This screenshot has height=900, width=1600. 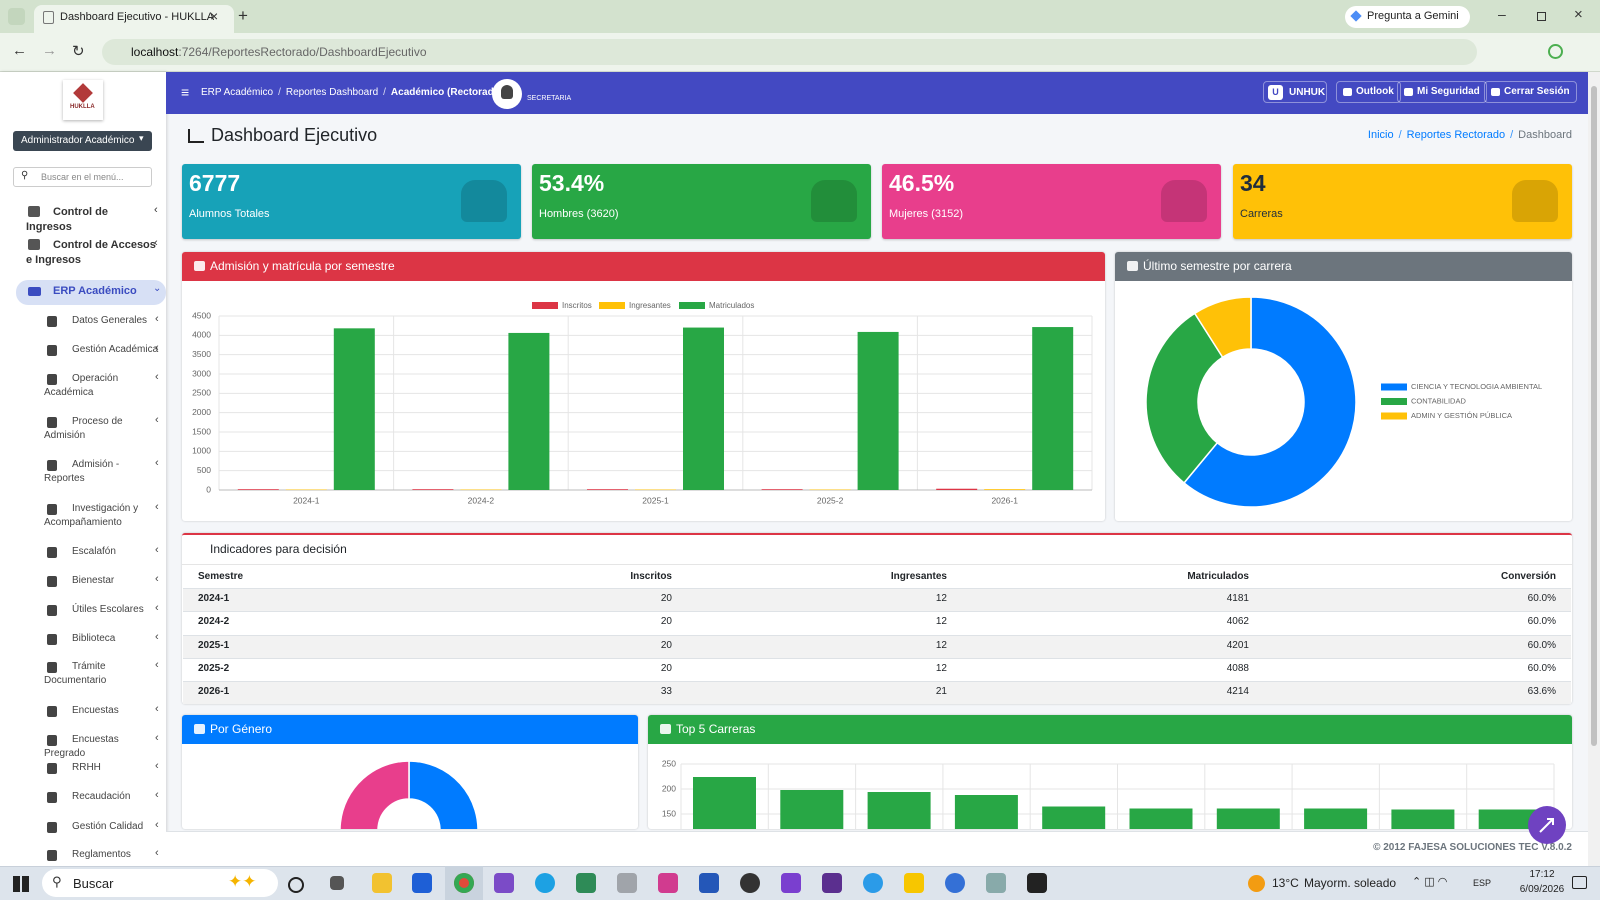 I want to click on scrollbar-thumb, so click(x=1594, y=416).